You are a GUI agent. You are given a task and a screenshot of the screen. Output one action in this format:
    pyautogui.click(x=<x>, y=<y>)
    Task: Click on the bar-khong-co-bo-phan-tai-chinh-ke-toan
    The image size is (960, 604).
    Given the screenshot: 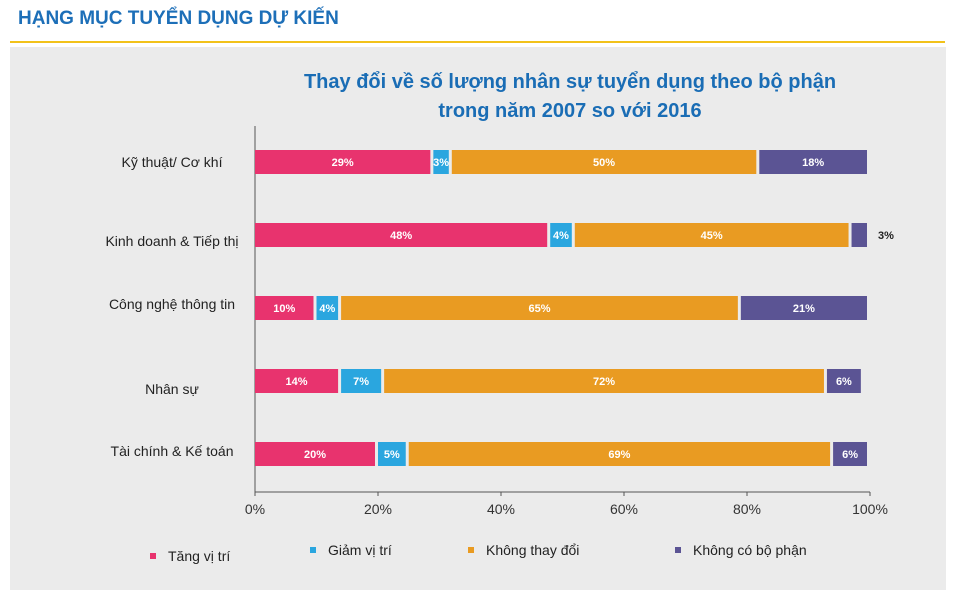 What is the action you would take?
    pyautogui.click(x=850, y=454)
    